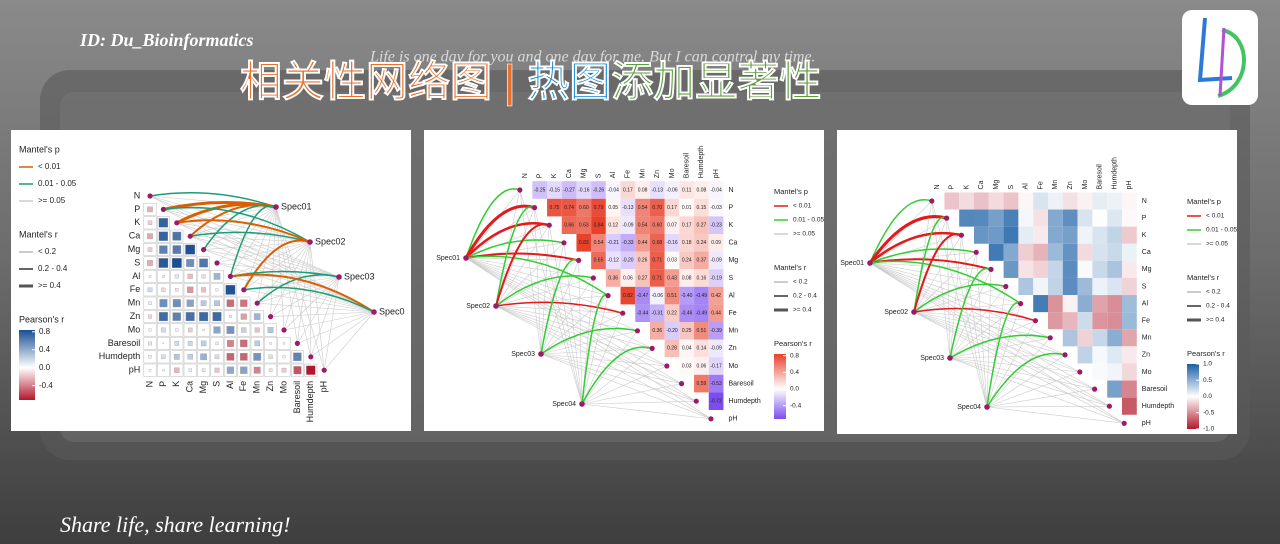 This screenshot has height=544, width=1280. What do you see at coordinates (981, 184) in the screenshot?
I see `column-label: Ca` at bounding box center [981, 184].